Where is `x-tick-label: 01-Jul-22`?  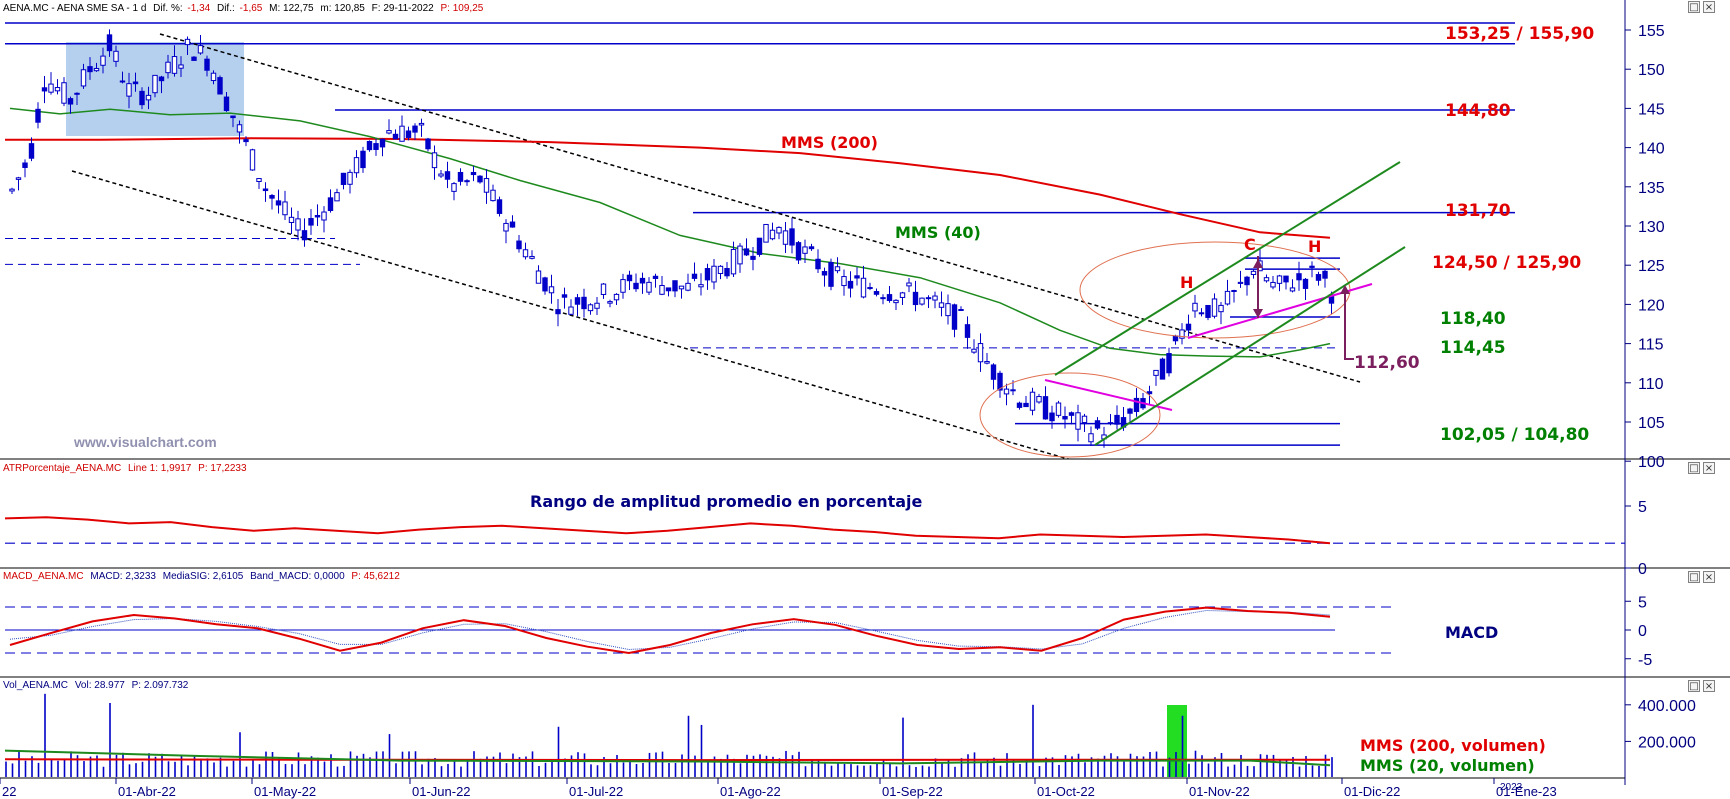 x-tick-label: 01-Jul-22 is located at coordinates (596, 791).